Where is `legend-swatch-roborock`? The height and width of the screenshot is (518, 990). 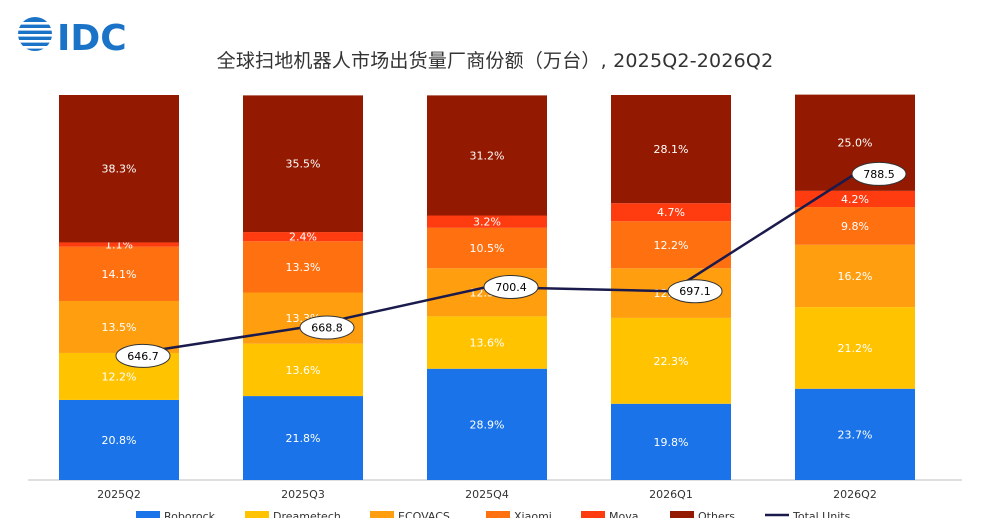 legend-swatch-roborock is located at coordinates (148, 514).